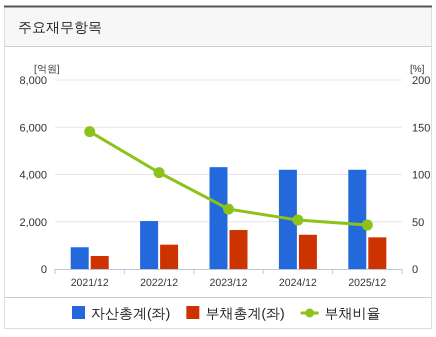 Image resolution: width=436 pixels, height=337 pixels. I want to click on y-axis-title: [억원], so click(47, 69).